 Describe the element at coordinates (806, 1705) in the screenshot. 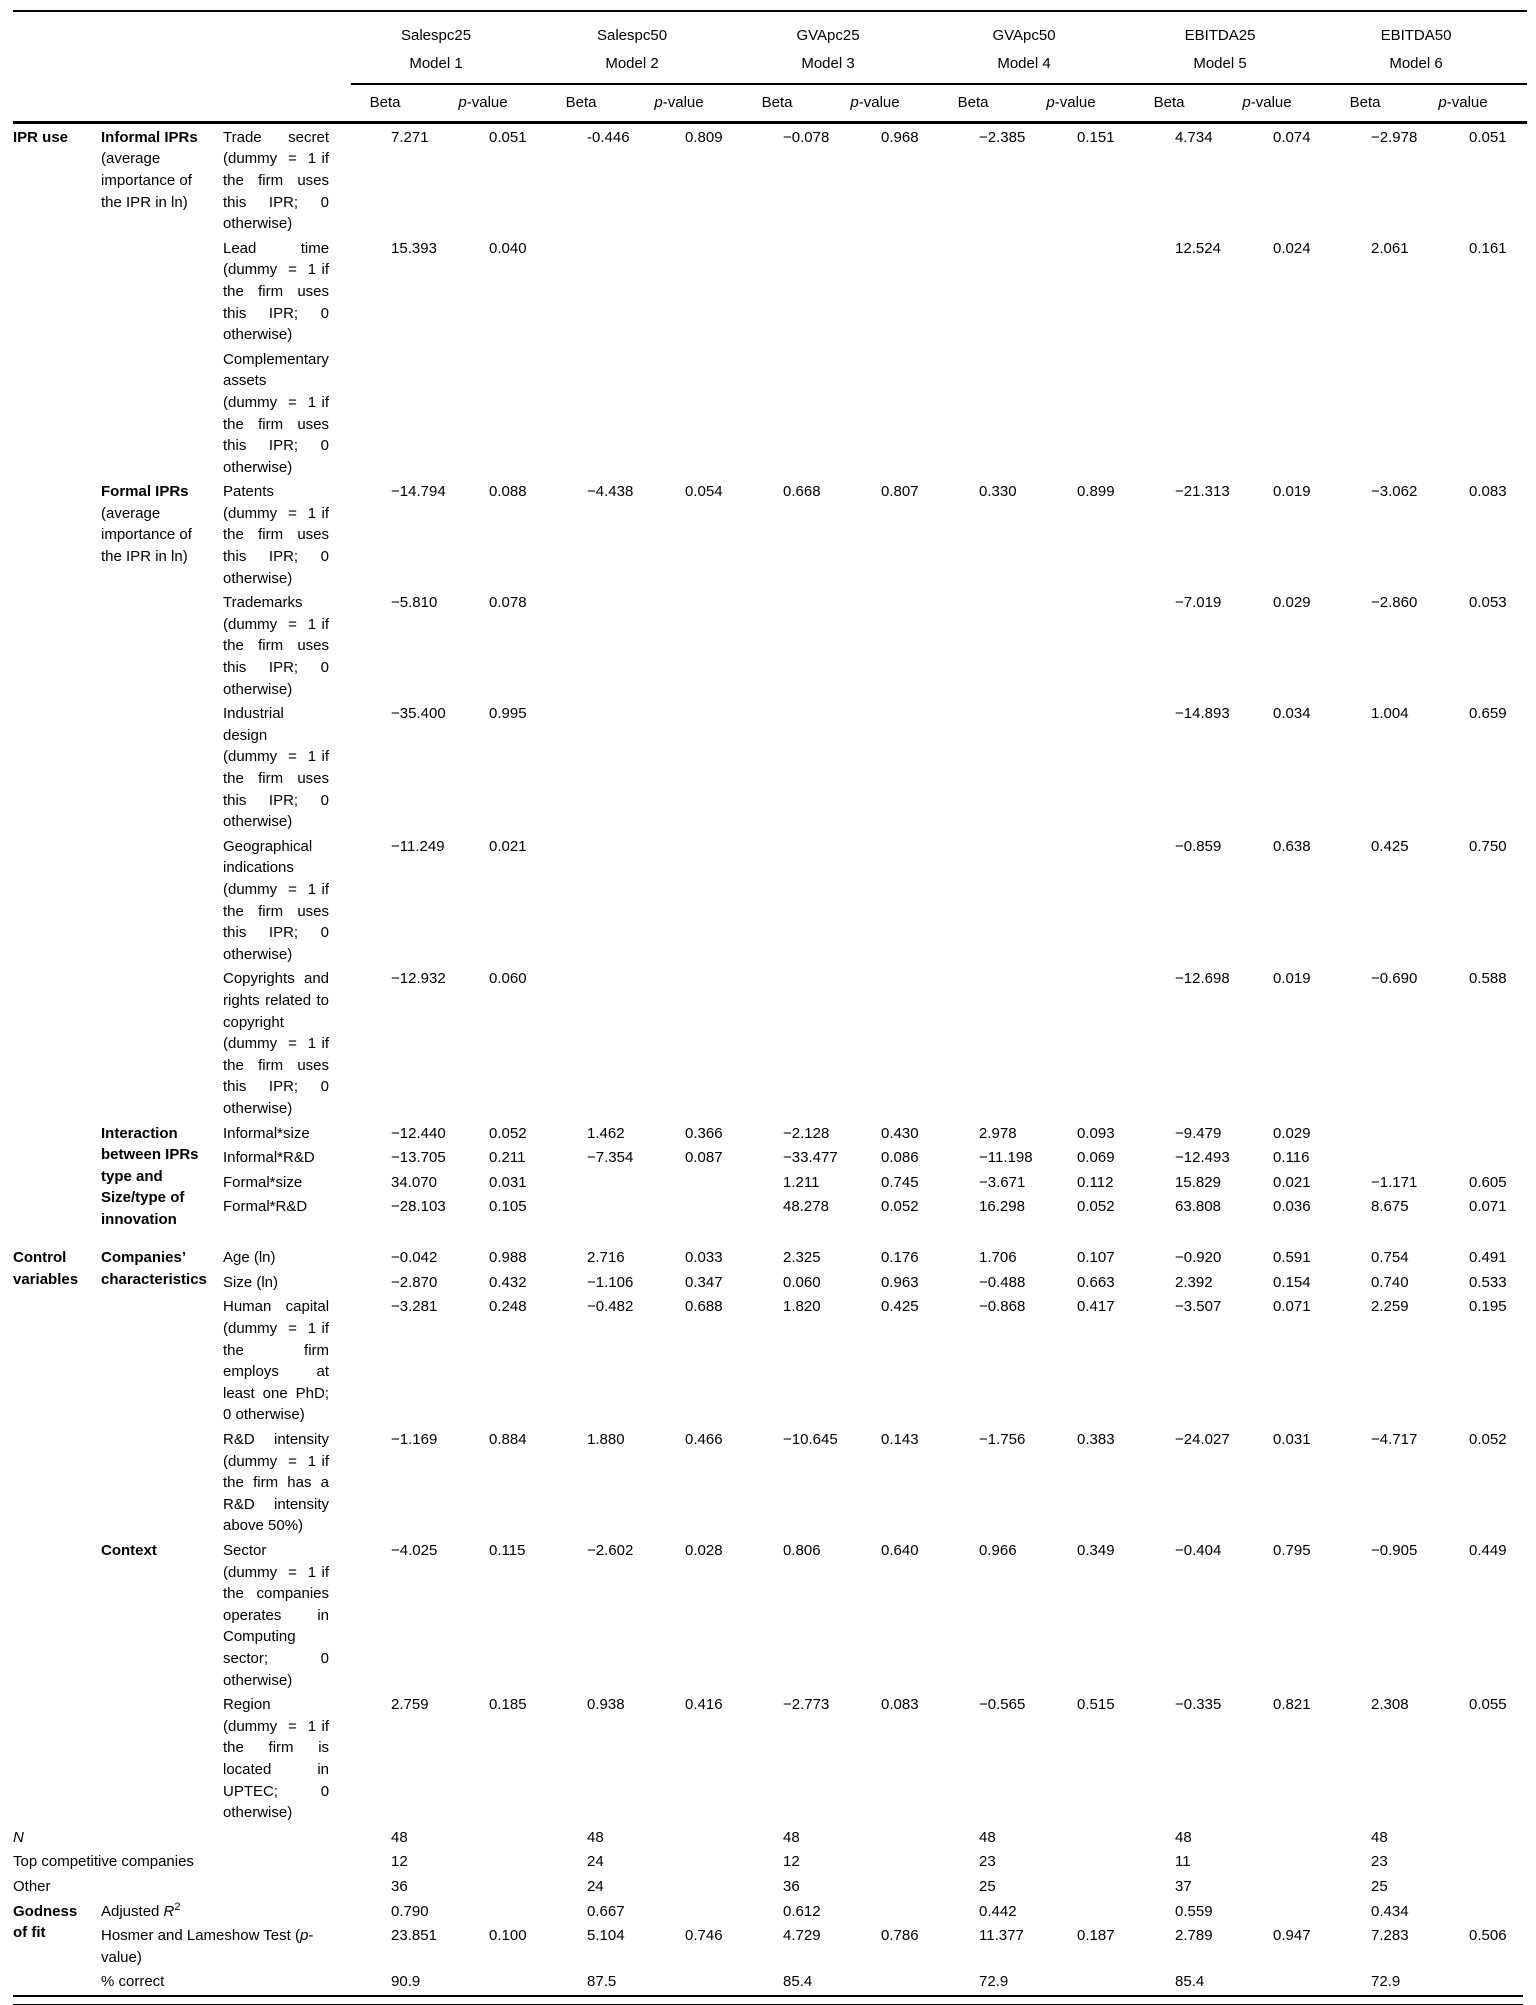

I see `beta-value-cell: −2.773` at that location.